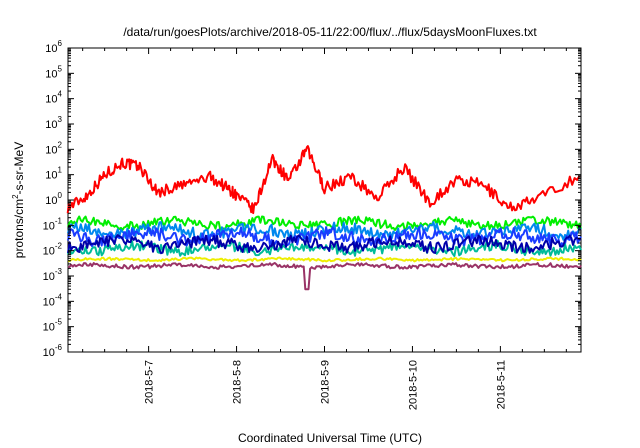 The image size is (640, 448). I want to click on x-tick-label: 2018-5-9, so click(326, 382).